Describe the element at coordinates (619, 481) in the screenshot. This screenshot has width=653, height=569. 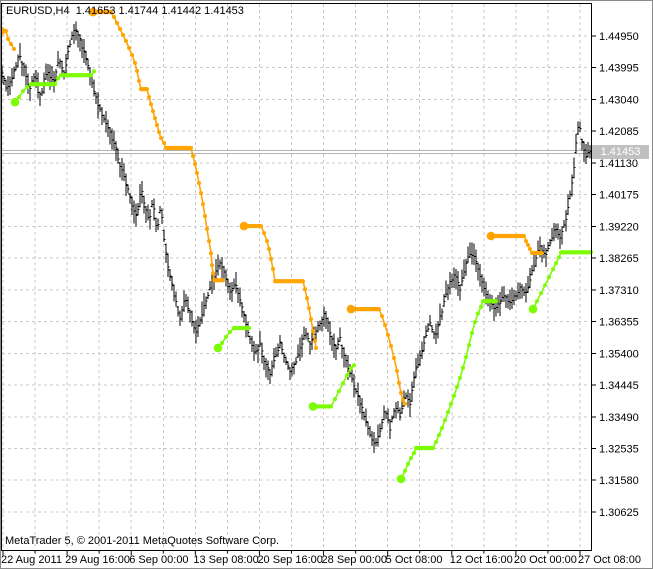
I see `y-axis-label: 1.31580` at that location.